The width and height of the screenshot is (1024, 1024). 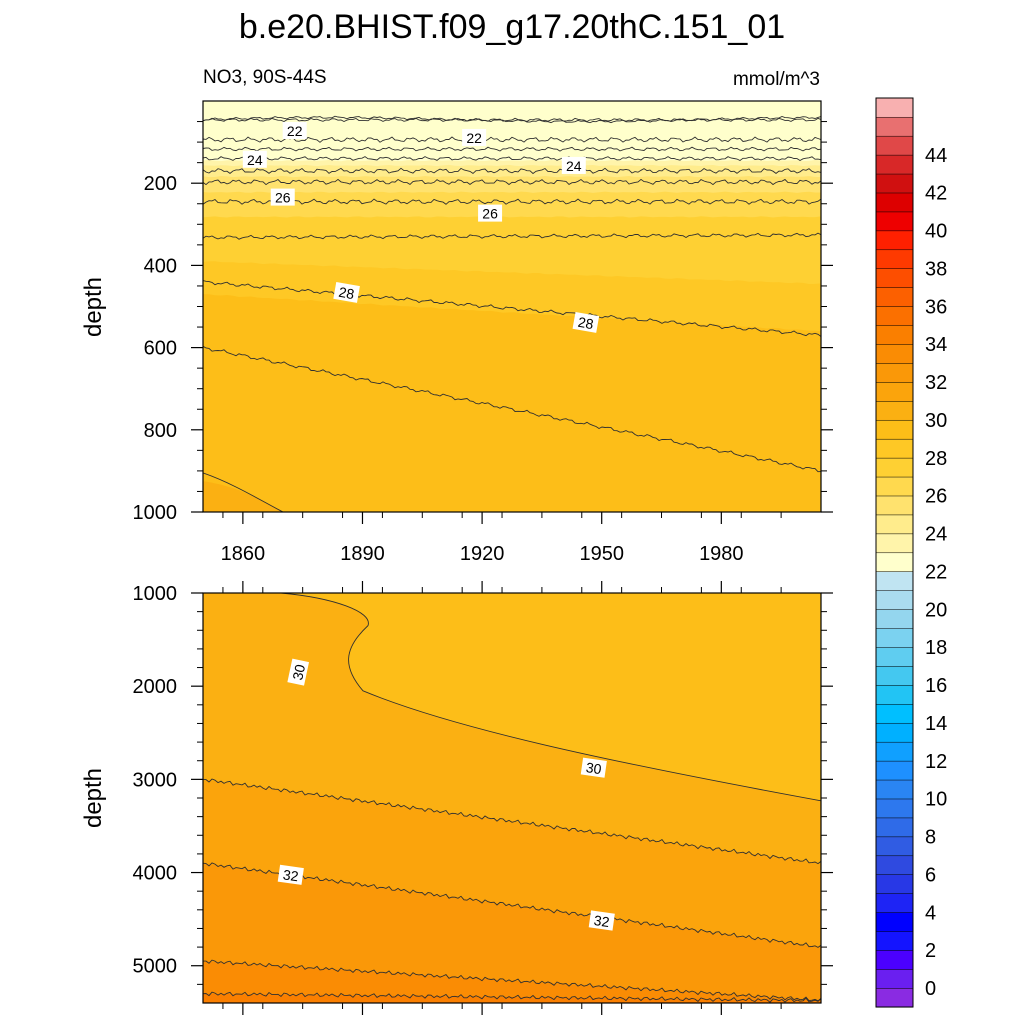 I want to click on y-axis-label-upper: depth, so click(x=93, y=307).